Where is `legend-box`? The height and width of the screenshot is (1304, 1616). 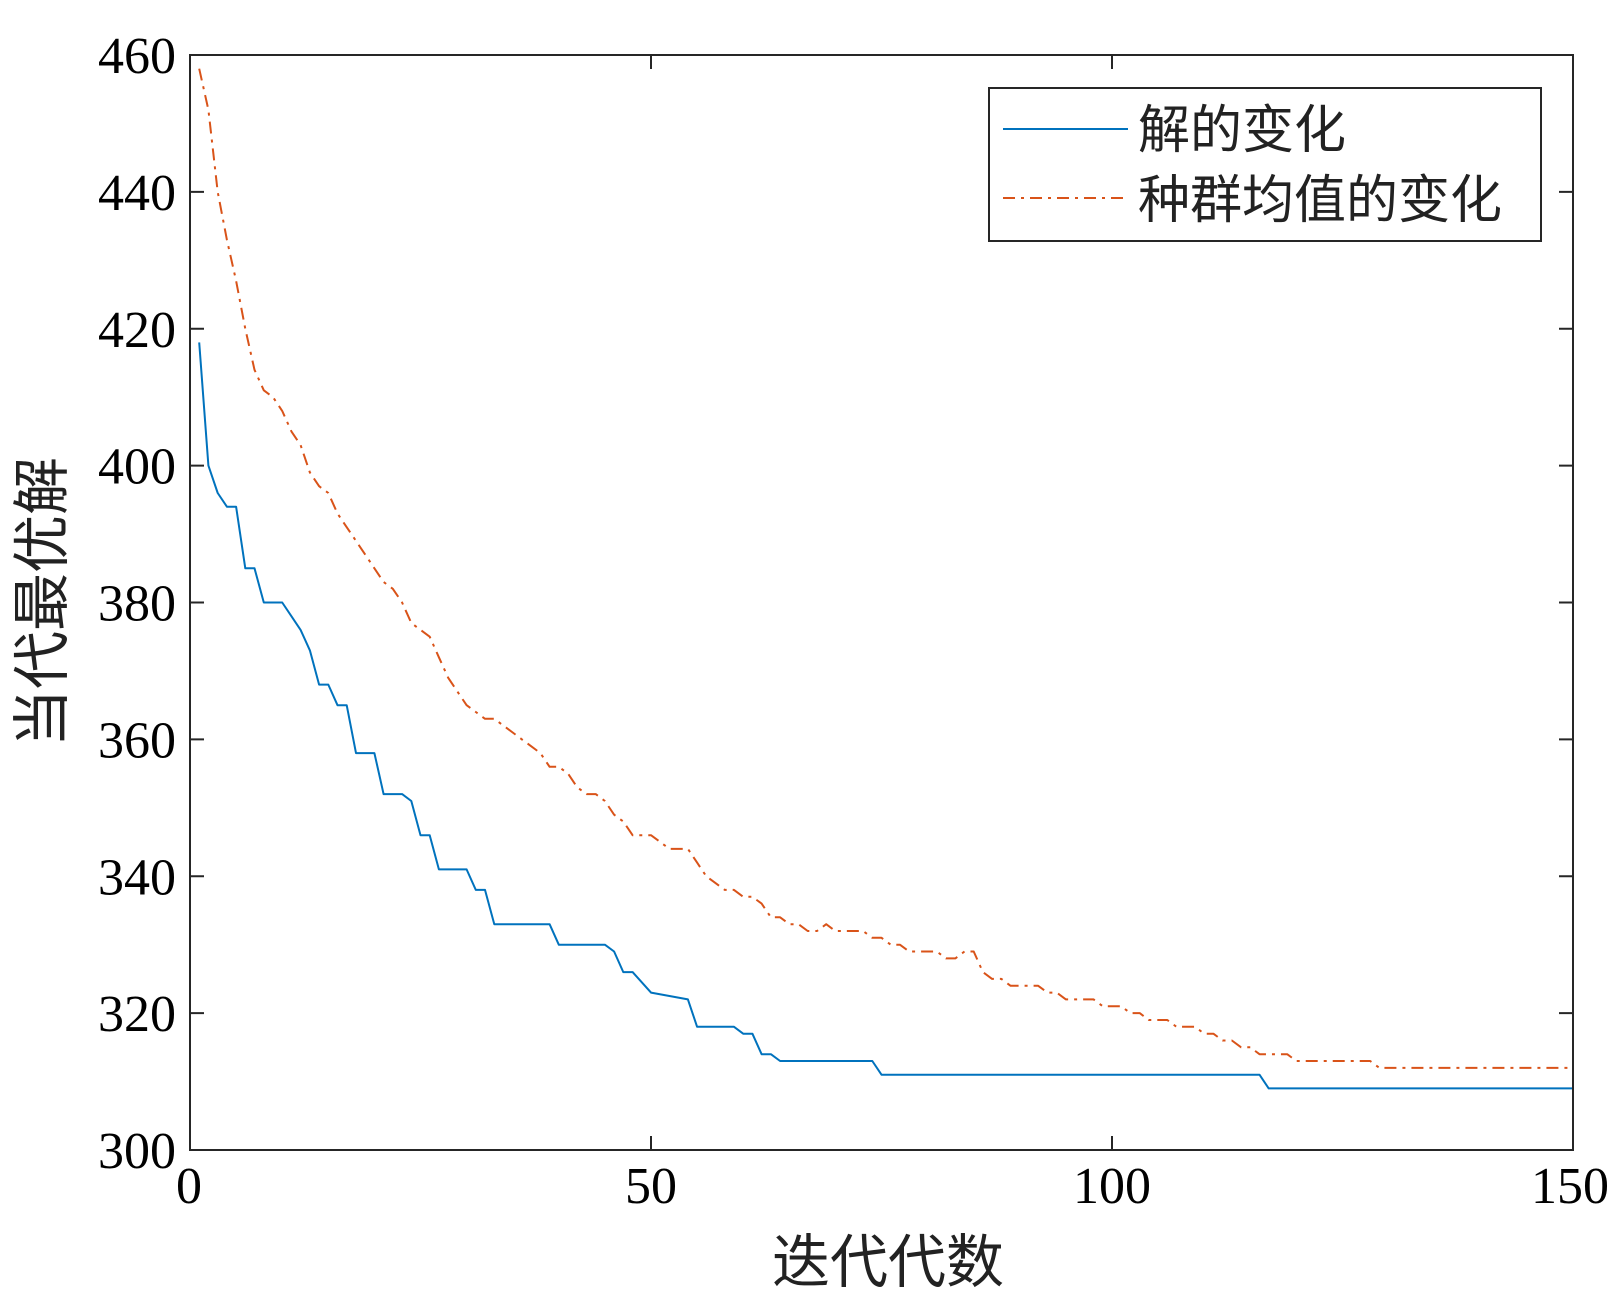
legend-box is located at coordinates (1265, 164).